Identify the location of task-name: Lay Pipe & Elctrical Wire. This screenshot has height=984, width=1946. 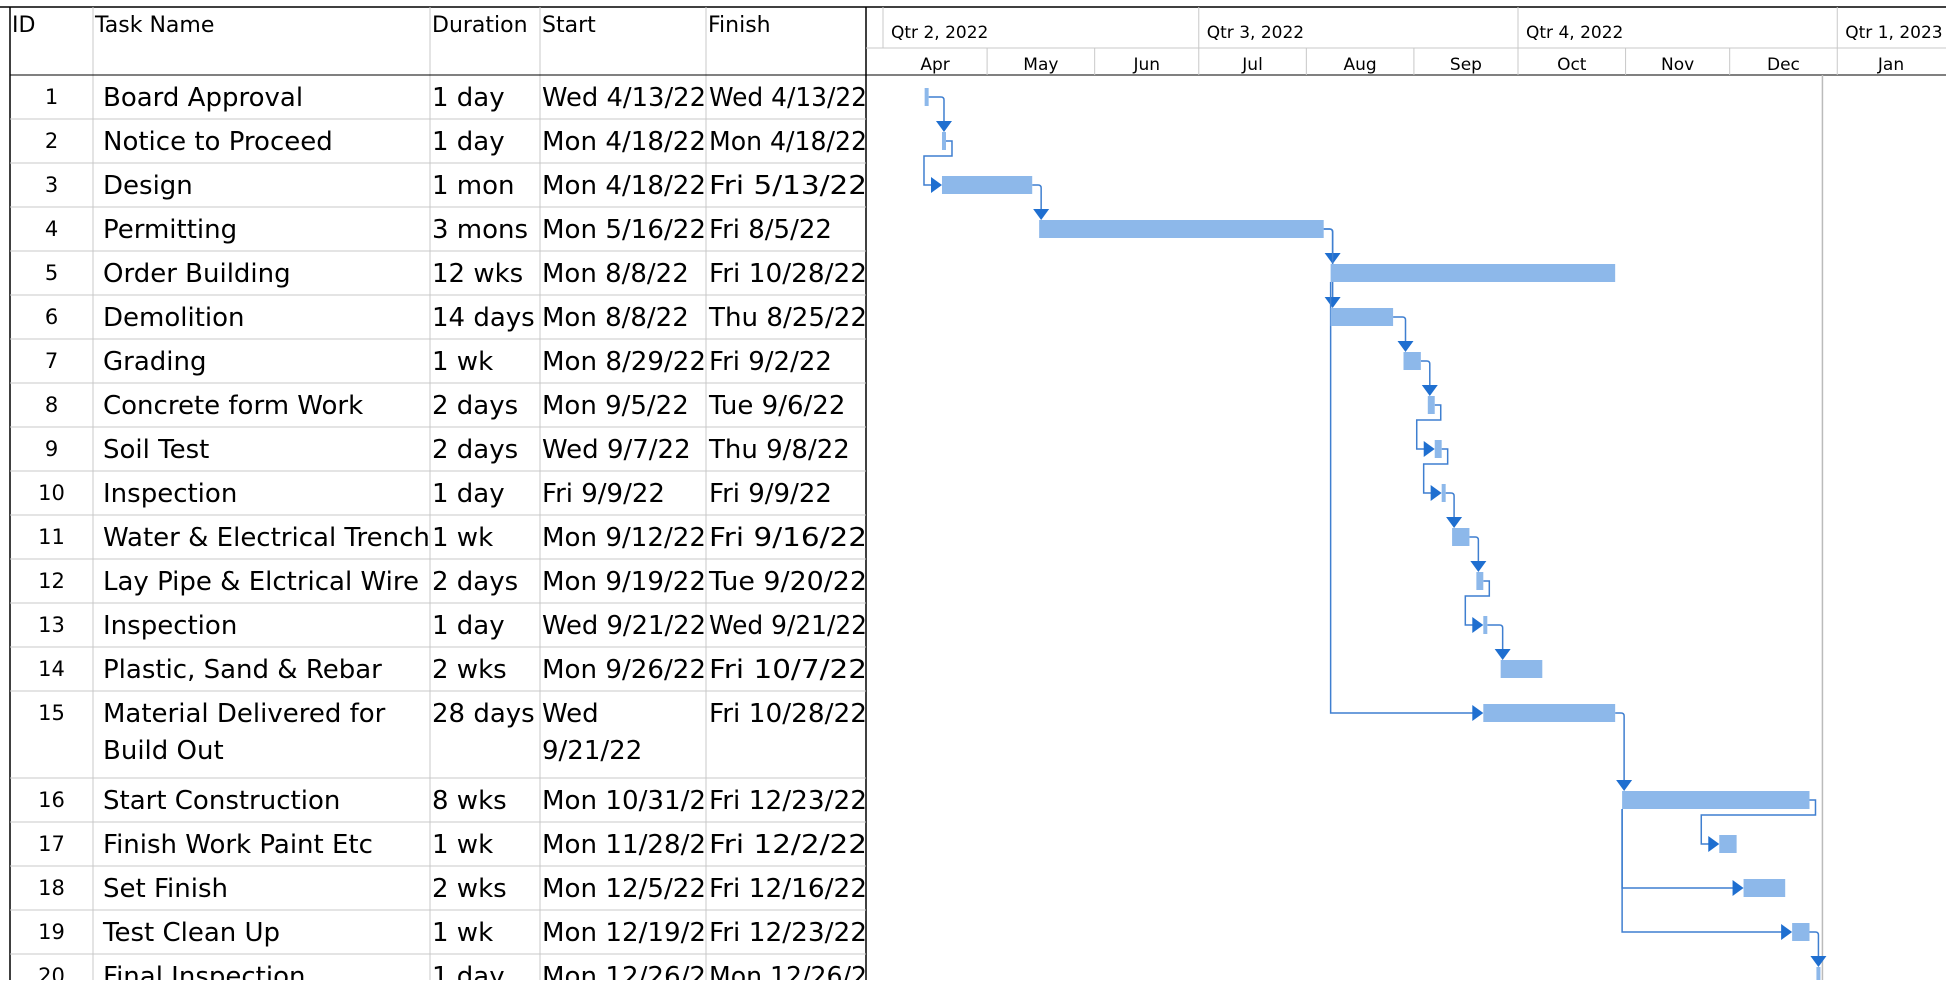
(261, 582).